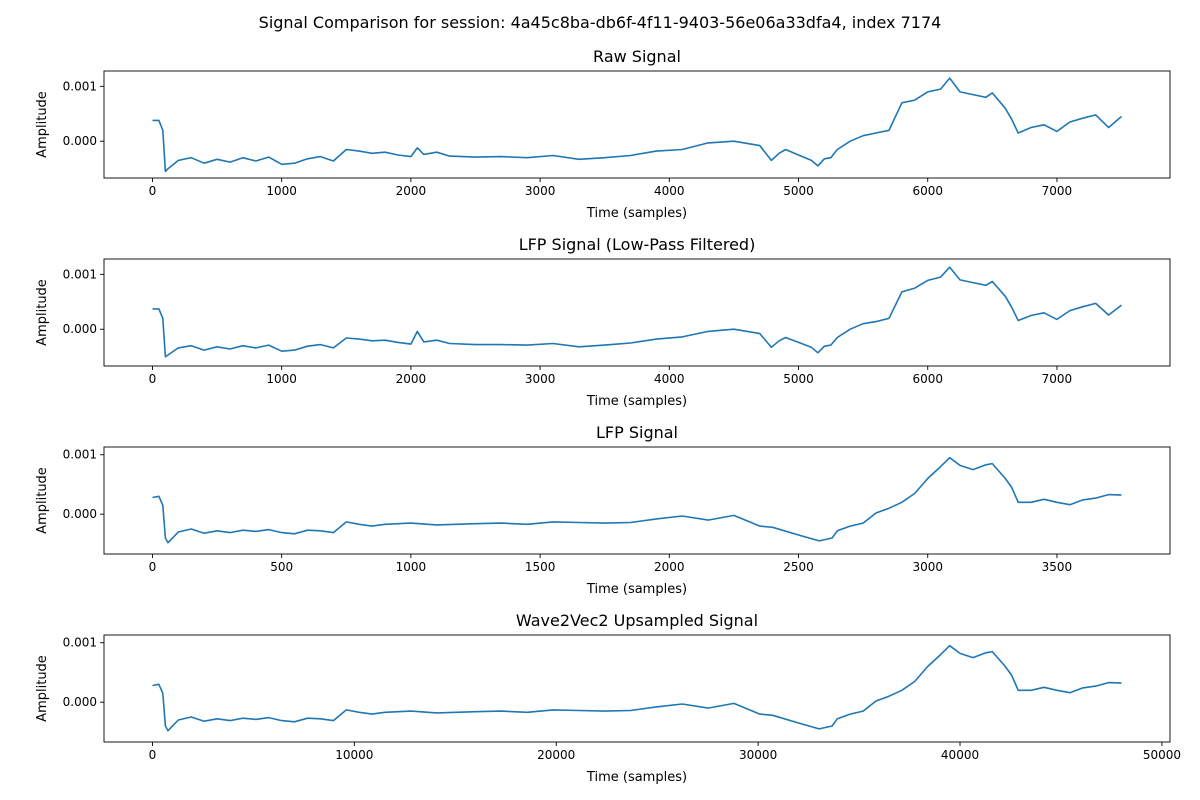 This screenshot has width=1200, height=800. I want to click on x-tick-label: 50000, so click(1162, 755).